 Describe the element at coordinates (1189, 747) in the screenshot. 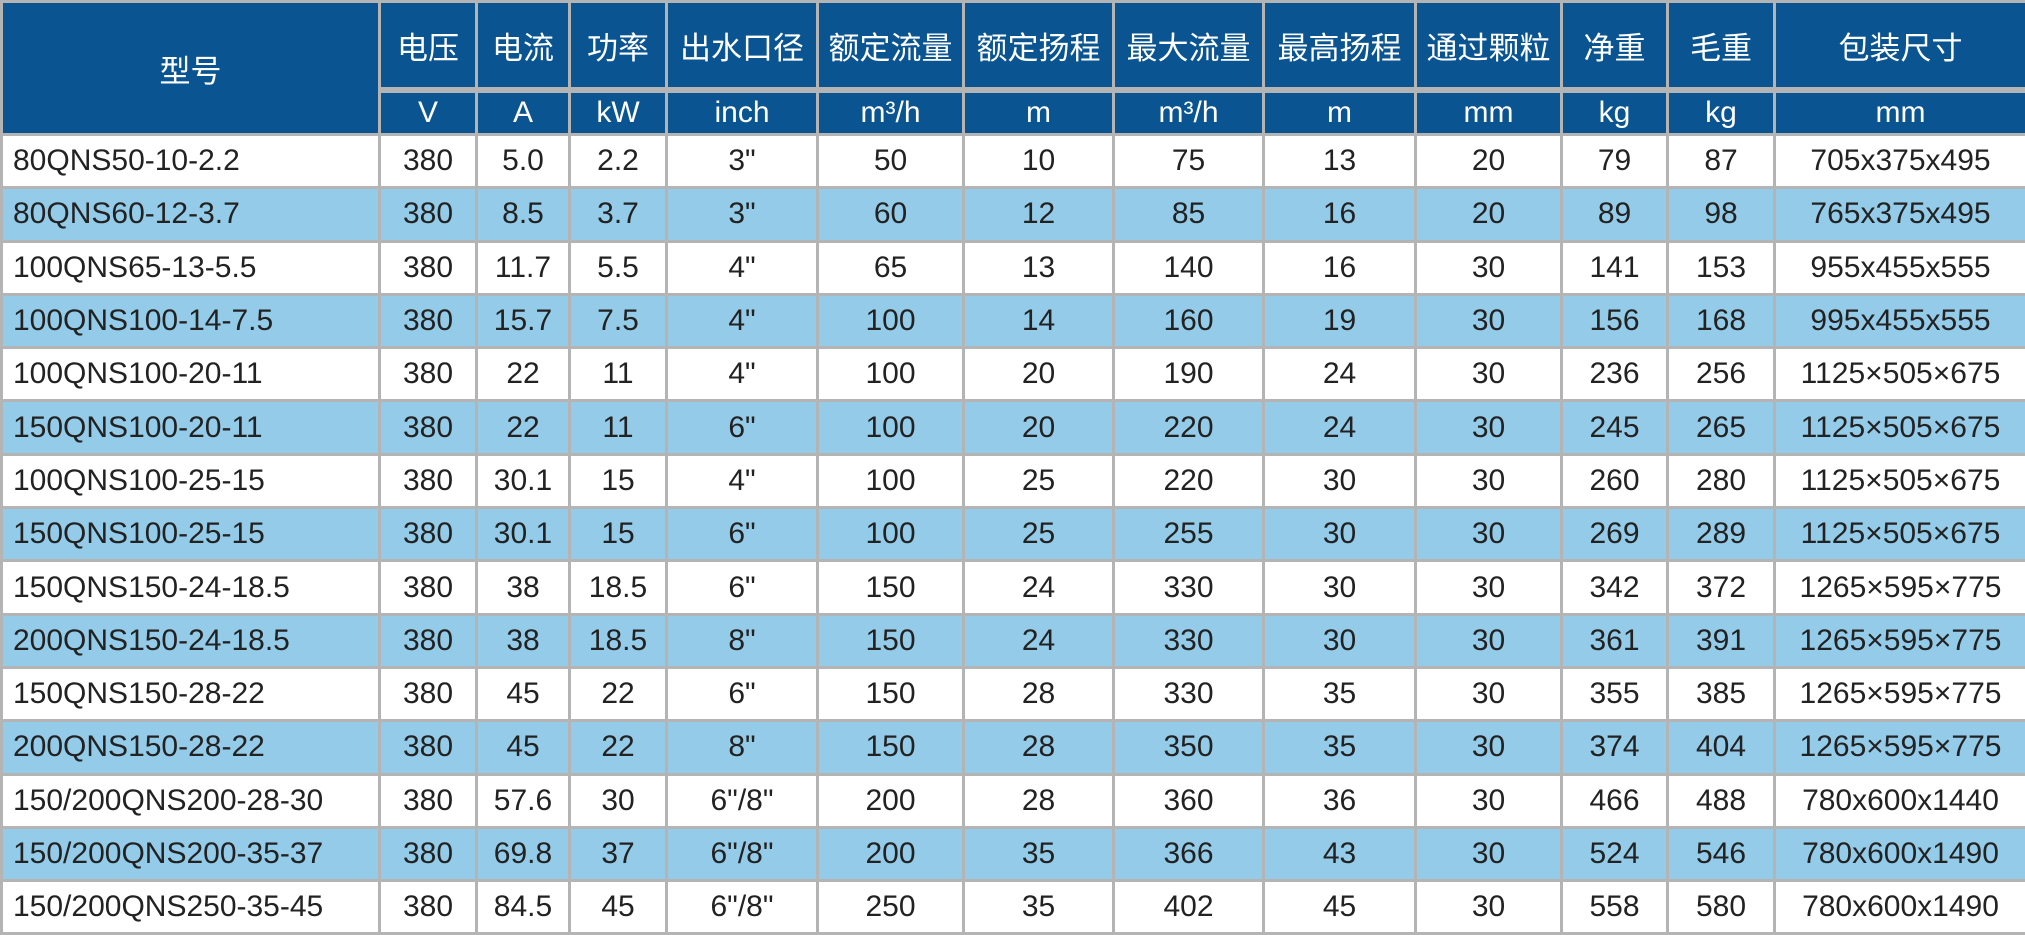

I see `cell-max-flow: 350` at that location.